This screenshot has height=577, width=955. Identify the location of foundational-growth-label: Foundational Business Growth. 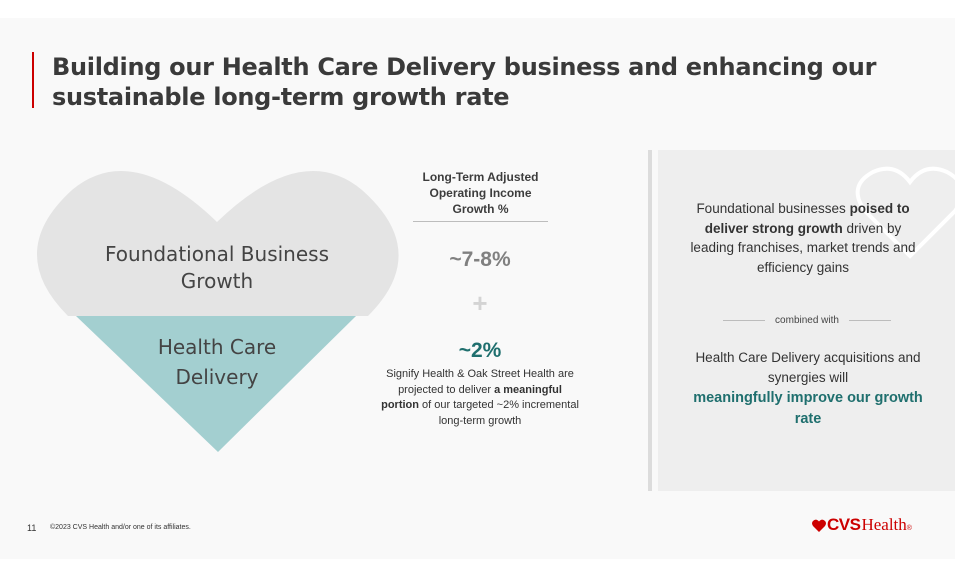
(216, 267).